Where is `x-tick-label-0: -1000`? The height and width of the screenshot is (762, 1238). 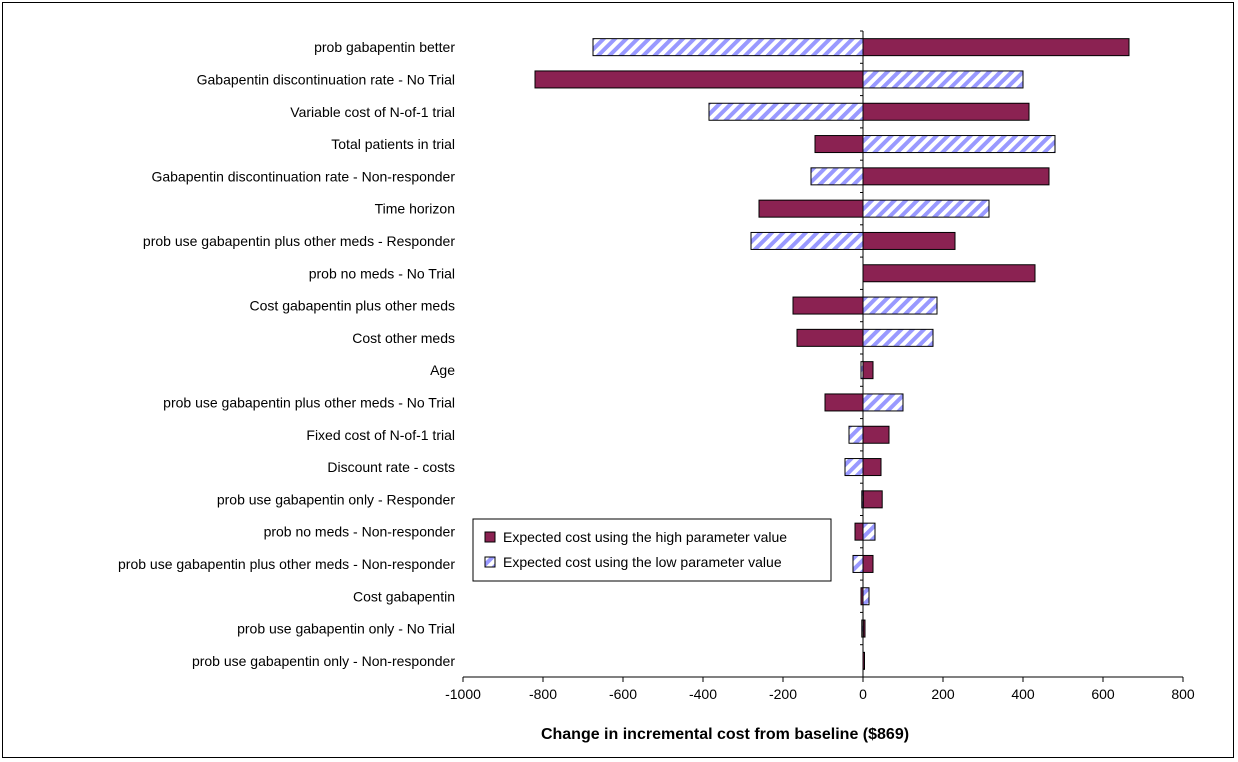 x-tick-label-0: -1000 is located at coordinates (463, 694).